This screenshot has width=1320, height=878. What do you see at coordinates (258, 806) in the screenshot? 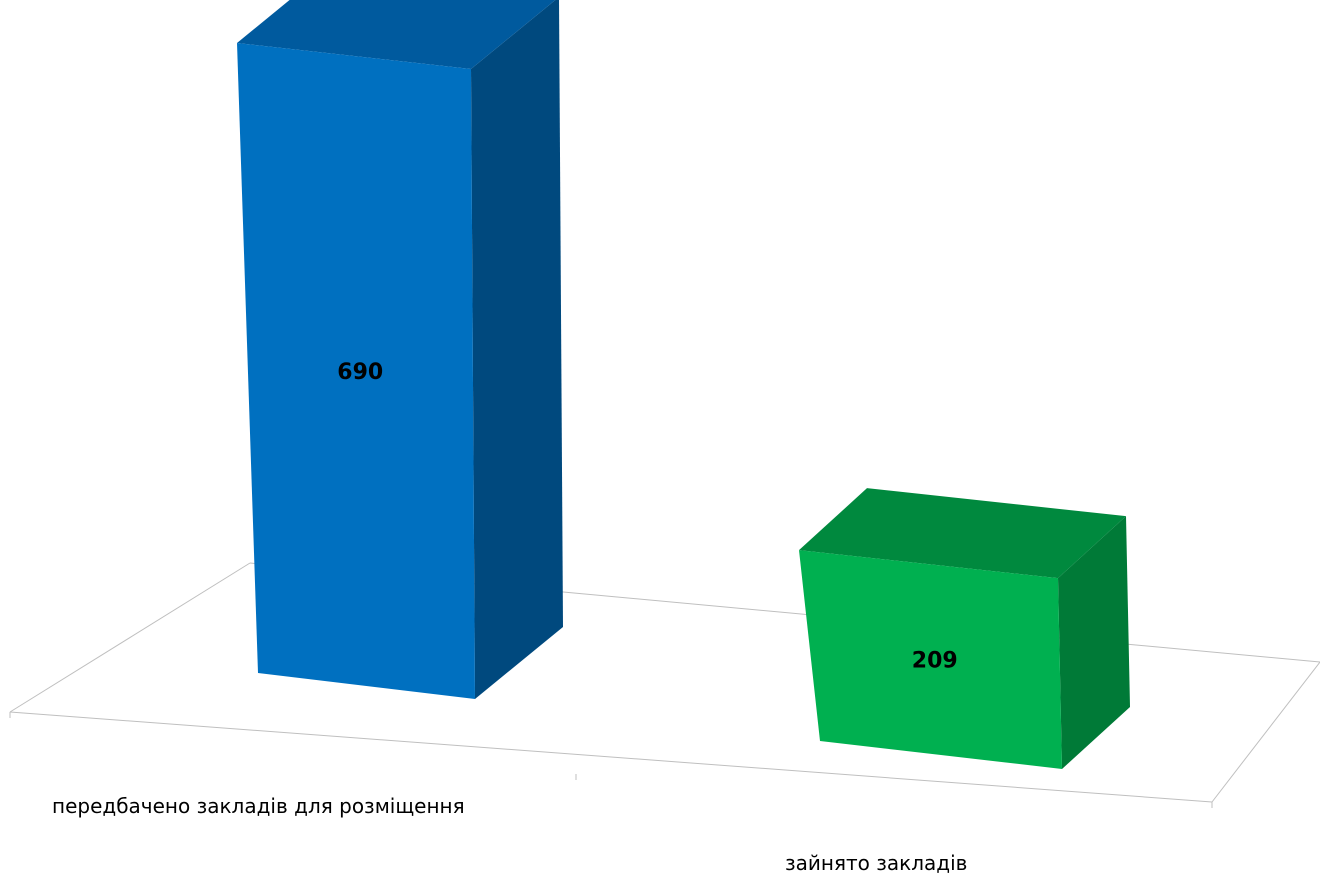
I see `category-label: передбачено закладів для розміщення` at bounding box center [258, 806].